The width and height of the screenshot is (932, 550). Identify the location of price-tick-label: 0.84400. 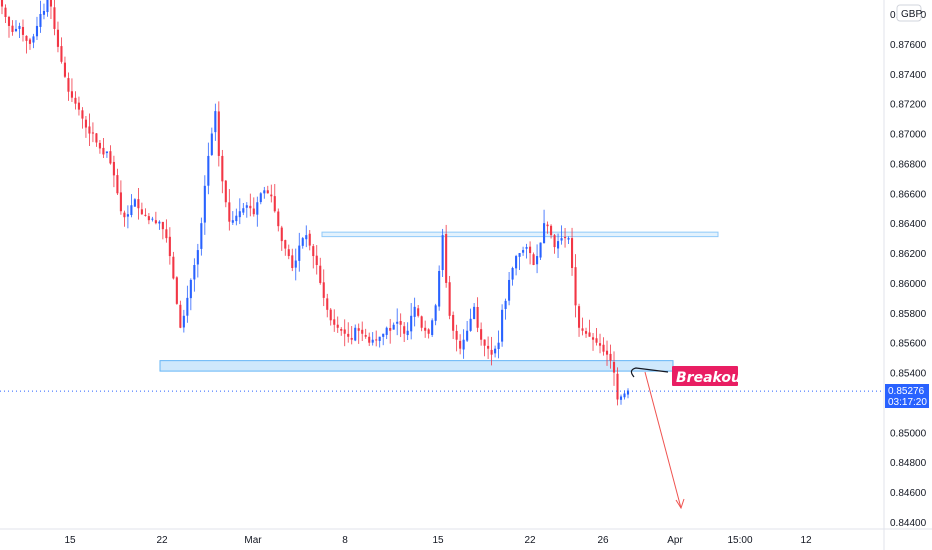
(908, 523).